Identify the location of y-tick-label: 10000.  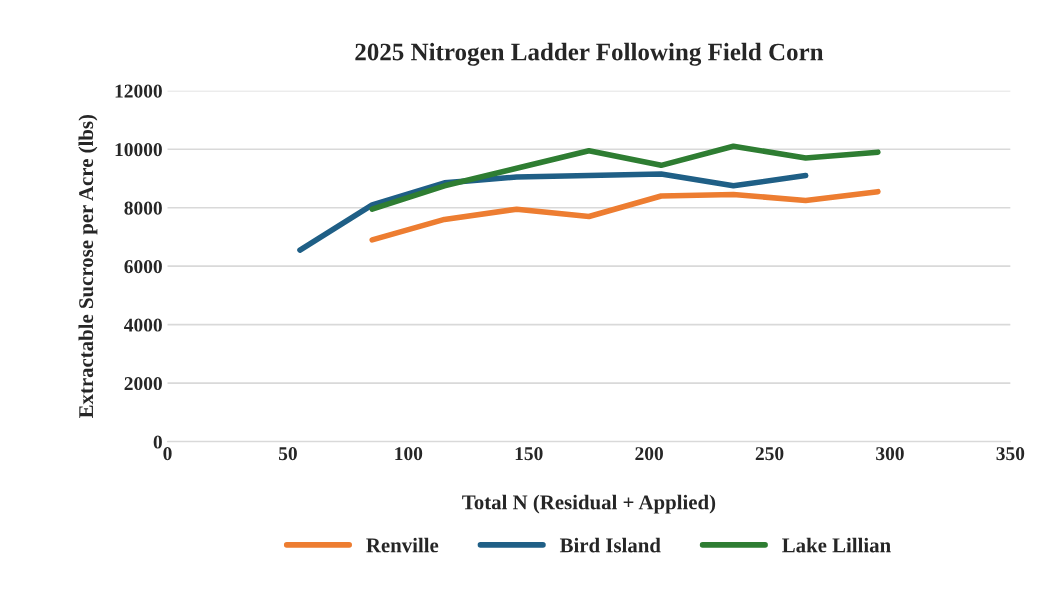
(138, 150).